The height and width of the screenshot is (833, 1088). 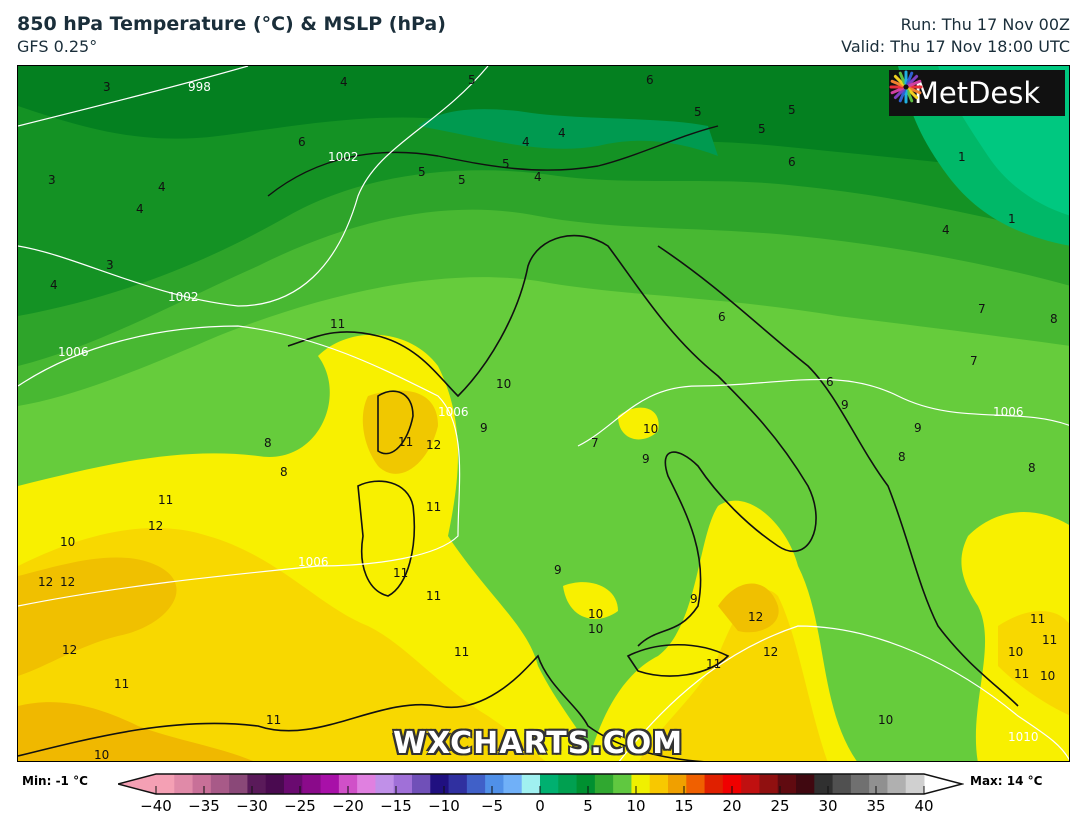 What do you see at coordinates (252, 806) in the screenshot?
I see `colorbar-tick-label: −30` at bounding box center [252, 806].